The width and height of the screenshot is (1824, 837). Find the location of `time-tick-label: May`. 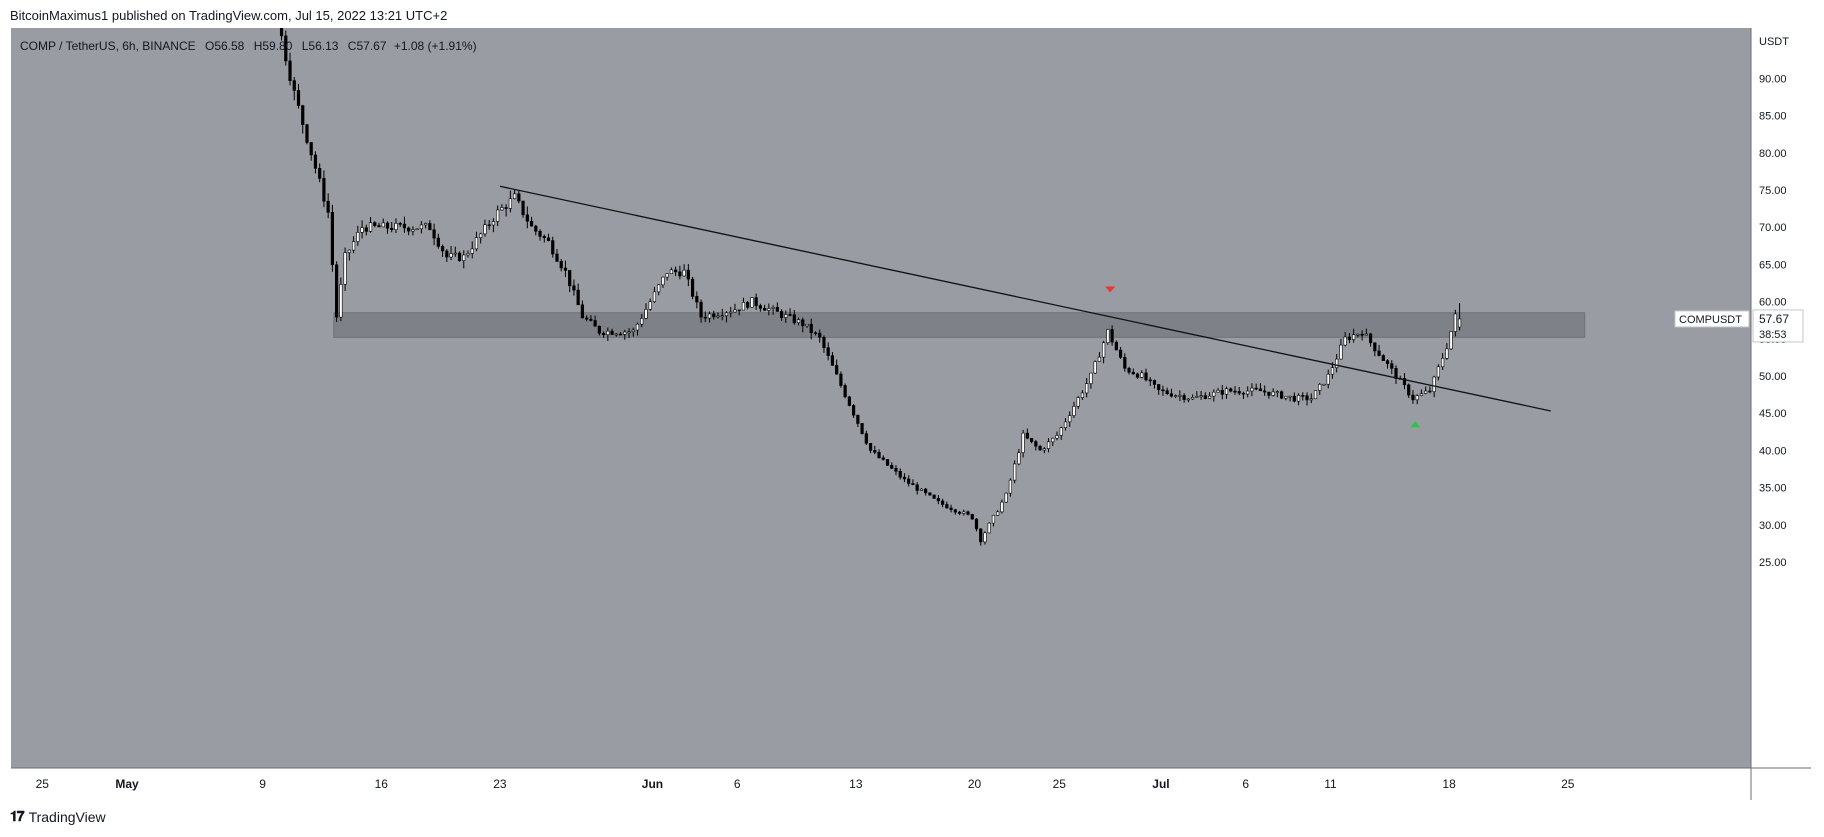

time-tick-label: May is located at coordinates (127, 784).